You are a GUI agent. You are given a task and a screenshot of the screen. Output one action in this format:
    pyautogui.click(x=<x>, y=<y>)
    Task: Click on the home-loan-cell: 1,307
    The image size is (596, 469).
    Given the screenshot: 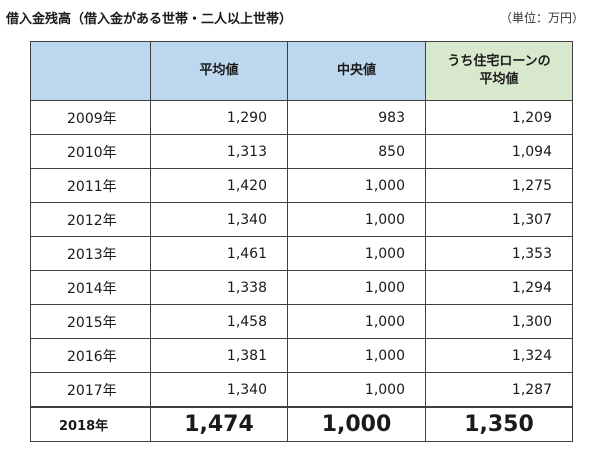 What is the action you would take?
    pyautogui.click(x=499, y=219)
    